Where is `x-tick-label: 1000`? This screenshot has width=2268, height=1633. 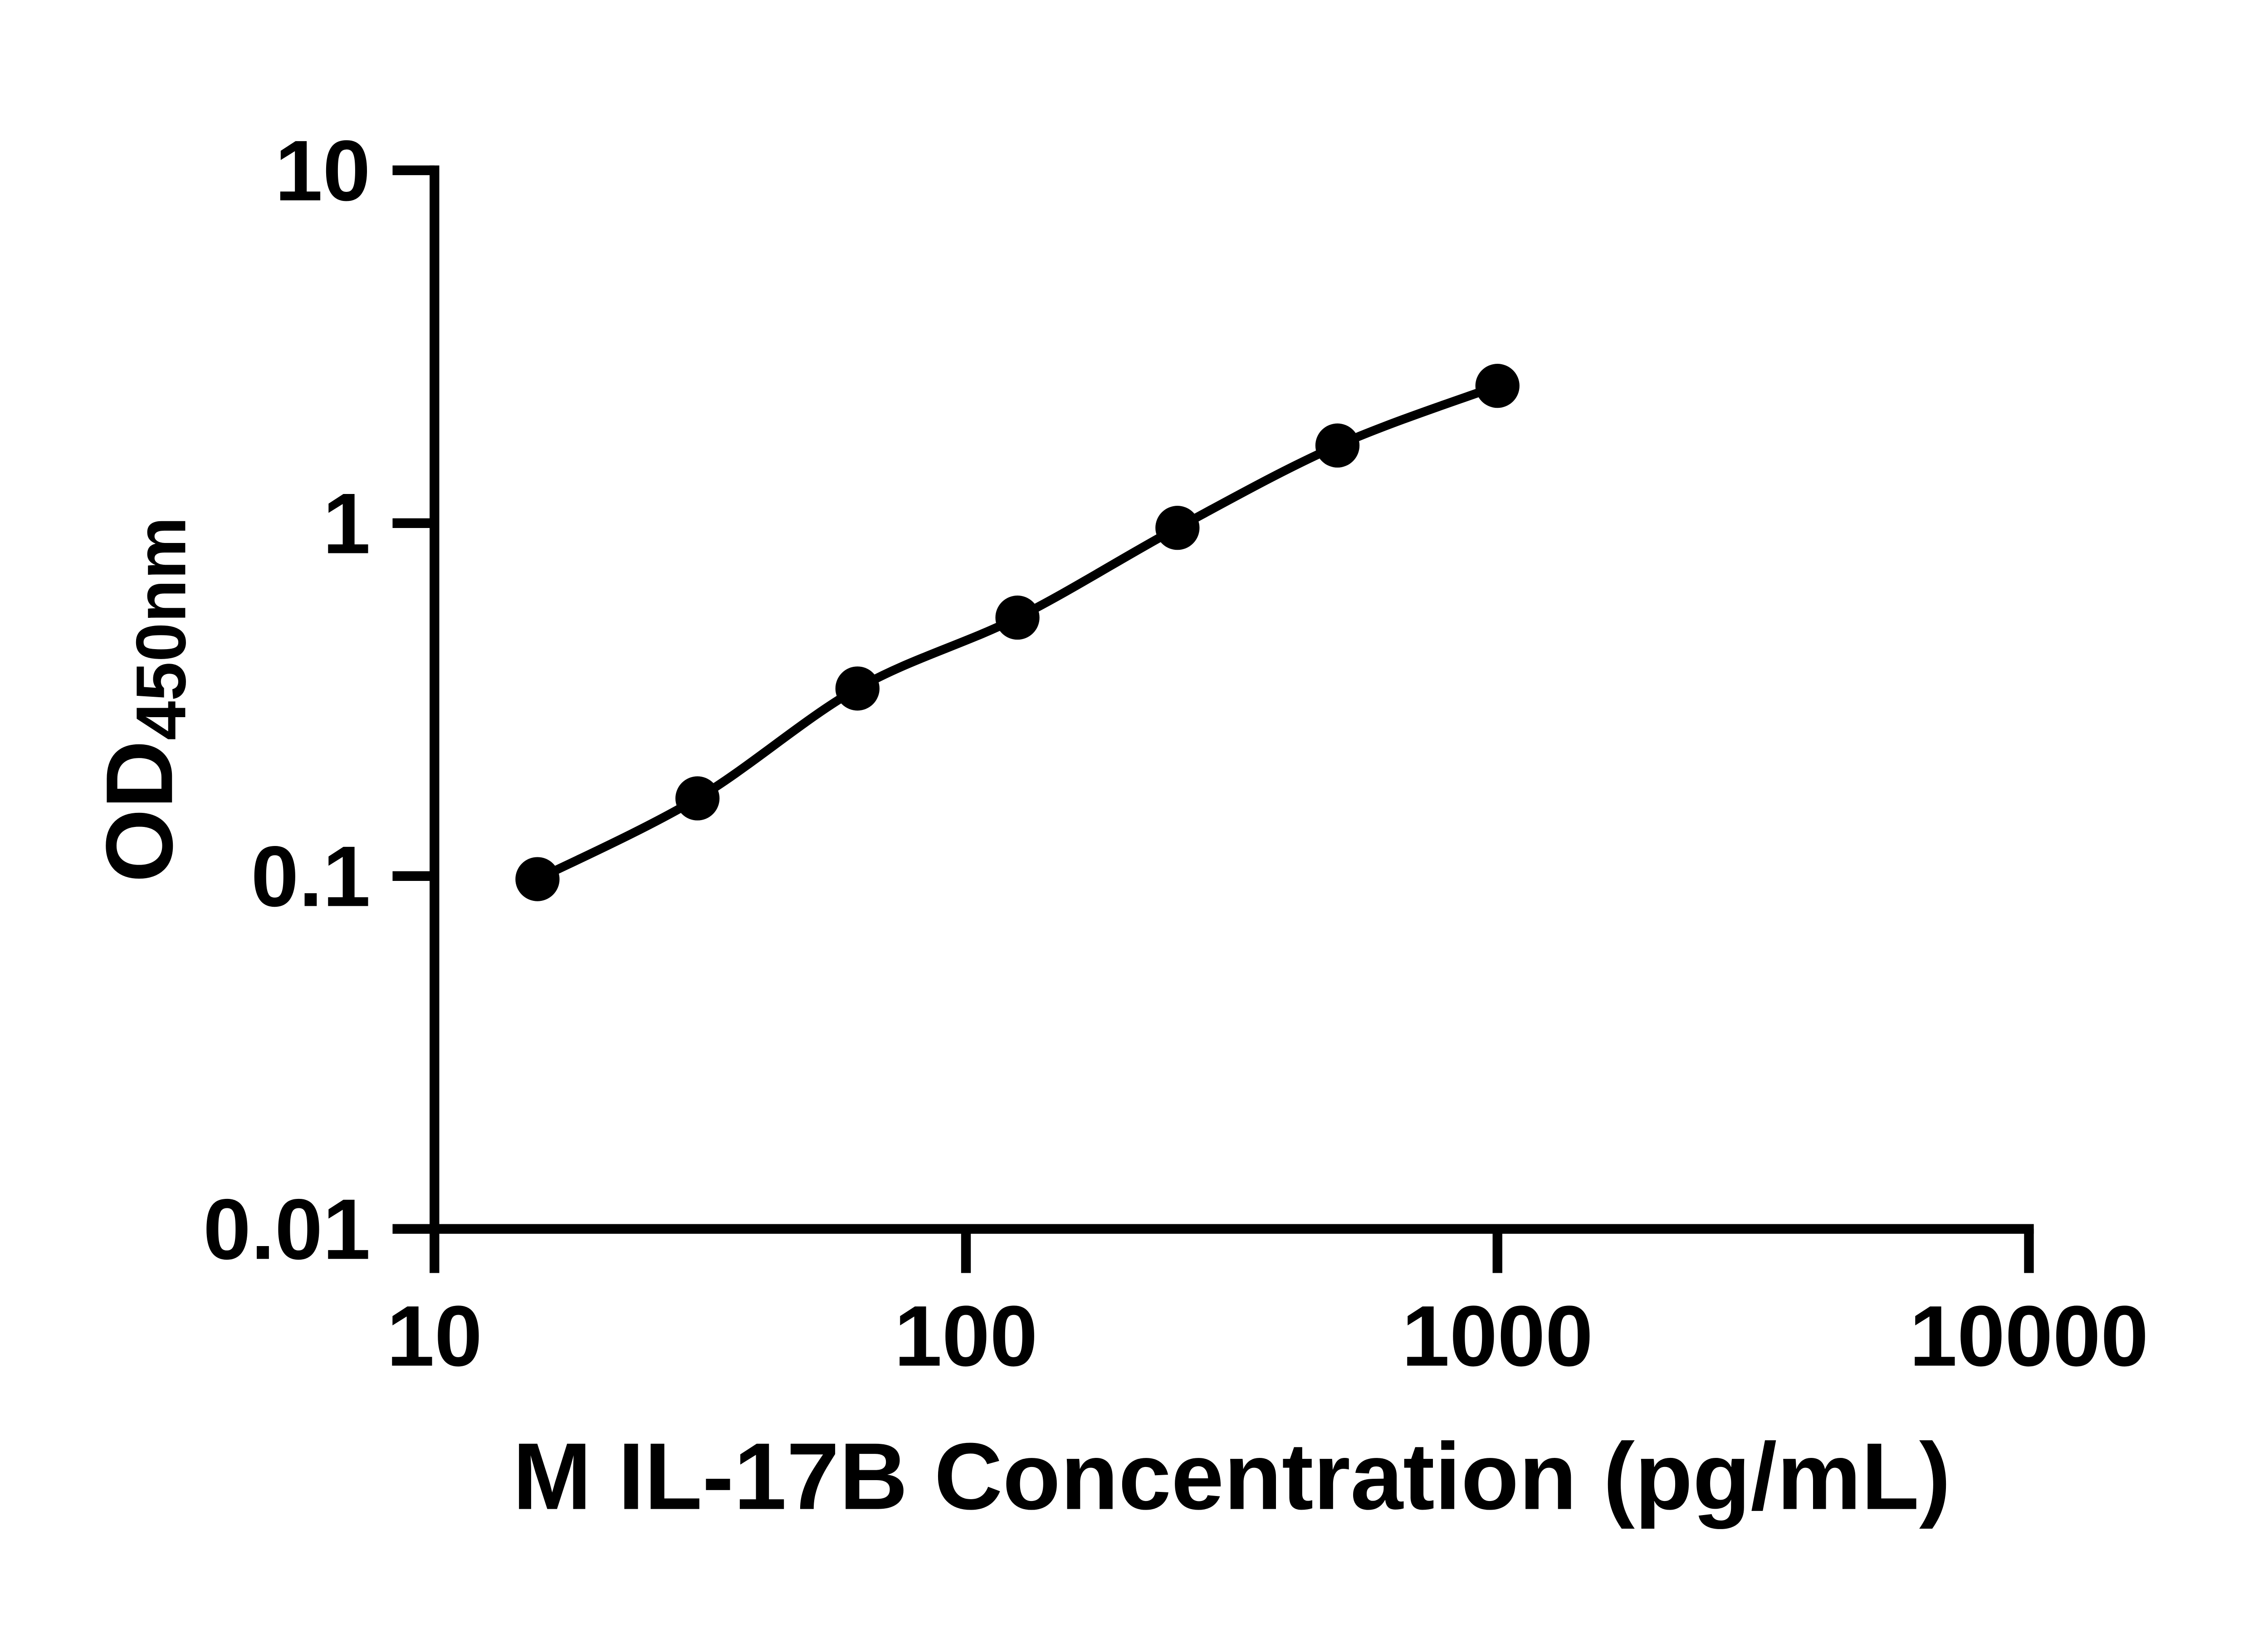
x-tick-label: 1000 is located at coordinates (1498, 1336).